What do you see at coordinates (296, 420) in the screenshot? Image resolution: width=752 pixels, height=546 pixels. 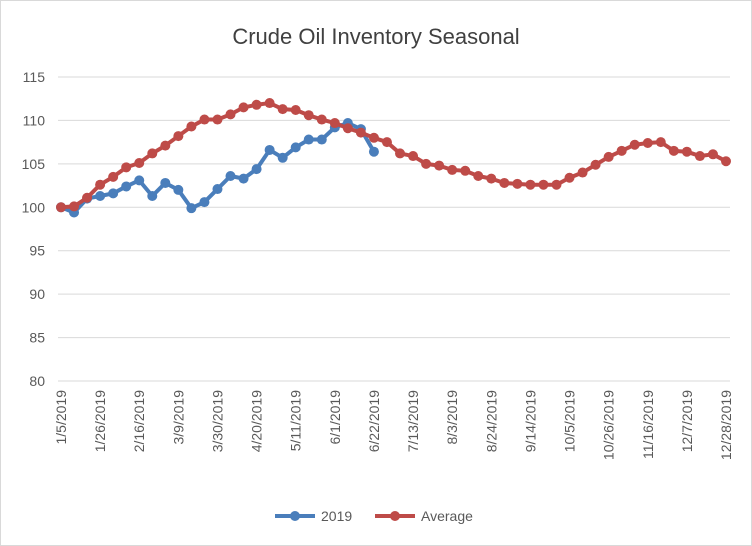 I see `x-tick-label: 5/11/2019` at bounding box center [296, 420].